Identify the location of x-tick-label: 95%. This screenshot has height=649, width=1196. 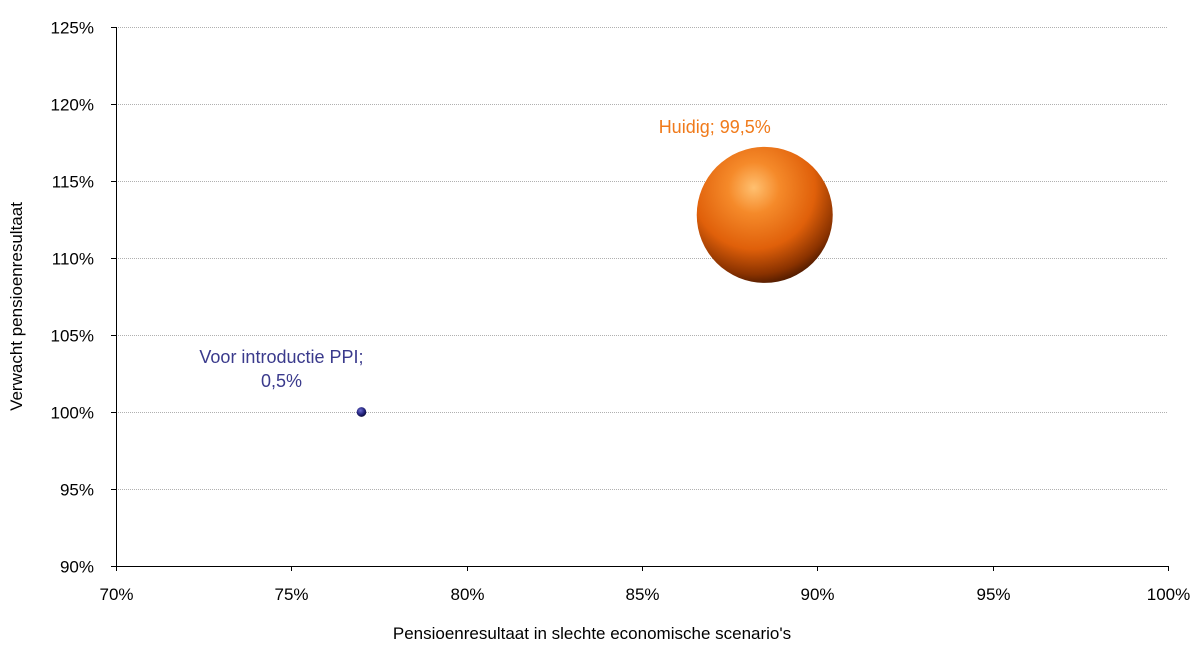
(993, 594).